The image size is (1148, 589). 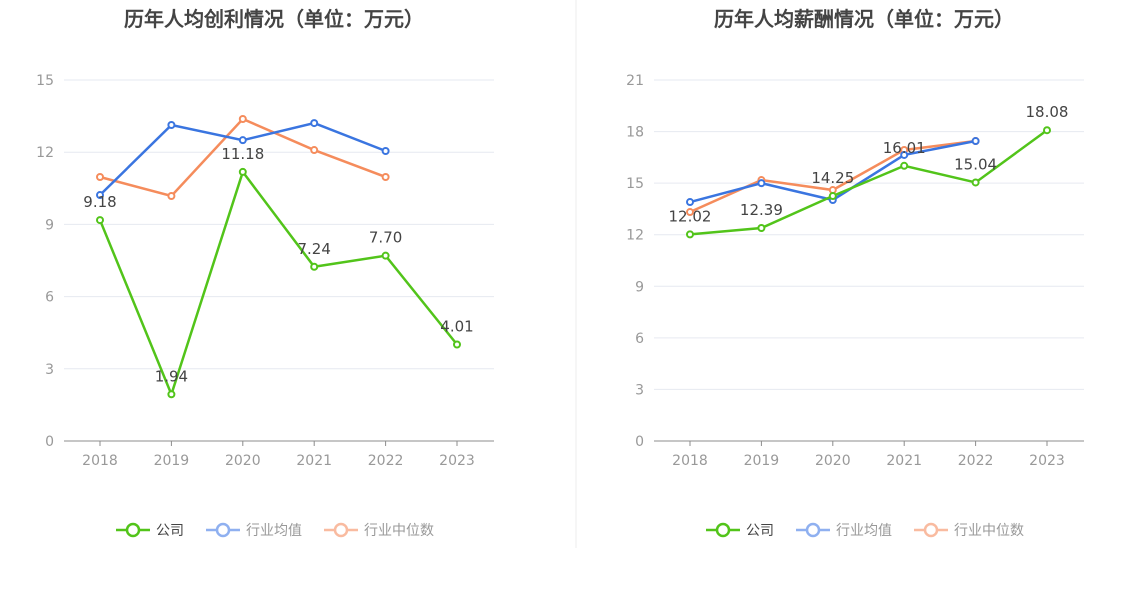 What do you see at coordinates (99, 202) in the screenshot?
I see `data-label: 9.18` at bounding box center [99, 202].